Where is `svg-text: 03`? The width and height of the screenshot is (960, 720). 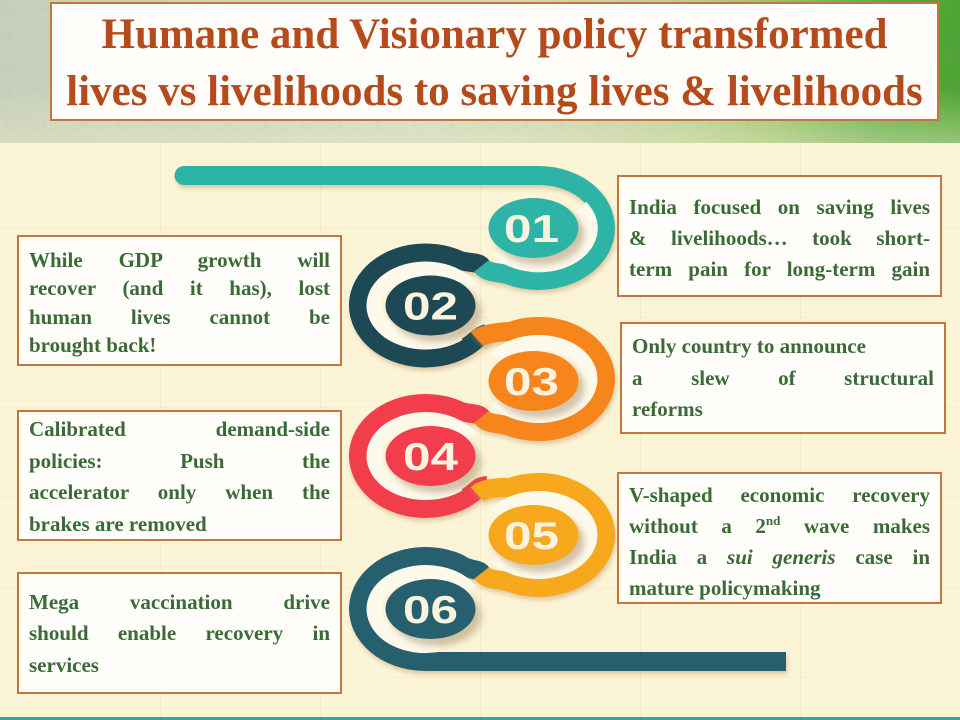
svg-text: 03 is located at coordinates (531, 382).